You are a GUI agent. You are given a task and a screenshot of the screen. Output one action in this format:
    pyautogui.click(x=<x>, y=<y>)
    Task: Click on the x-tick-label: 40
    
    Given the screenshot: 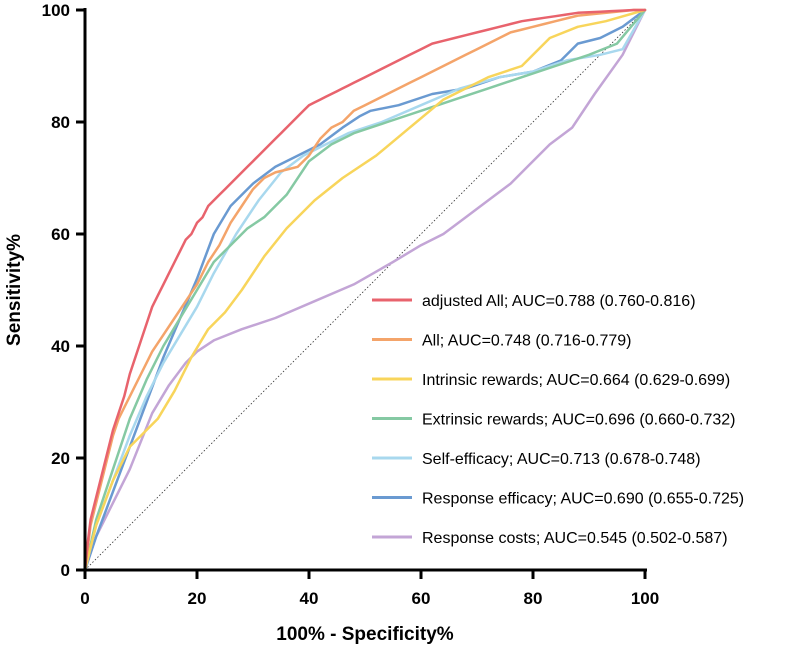 What is the action you would take?
    pyautogui.click(x=309, y=598)
    